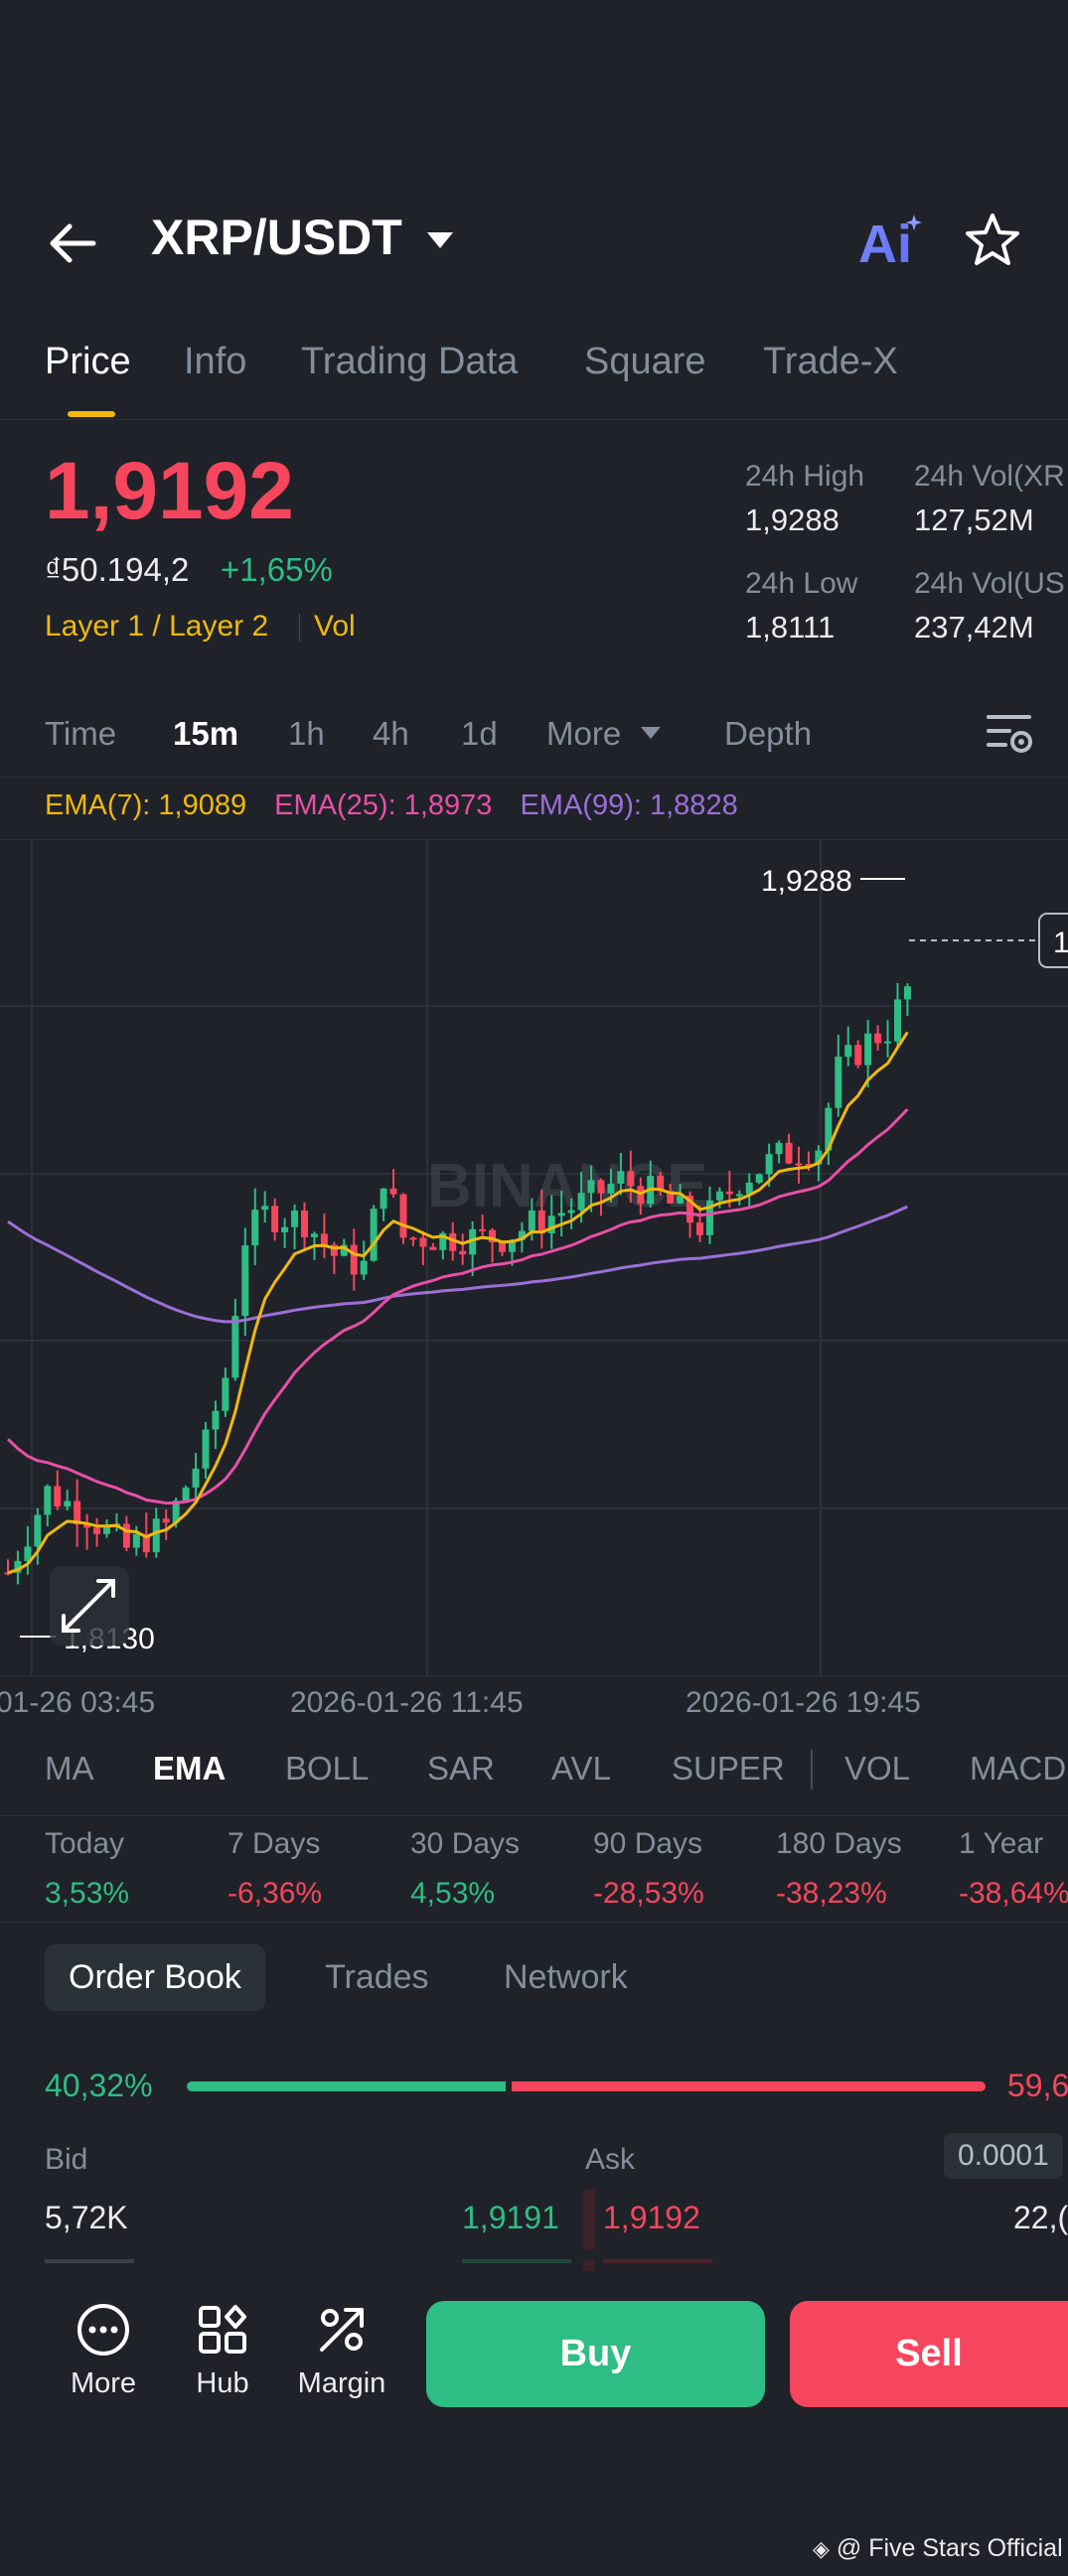 The image size is (1068, 2576). Describe the element at coordinates (89, 1606) in the screenshot. I see `expand-icon` at that location.